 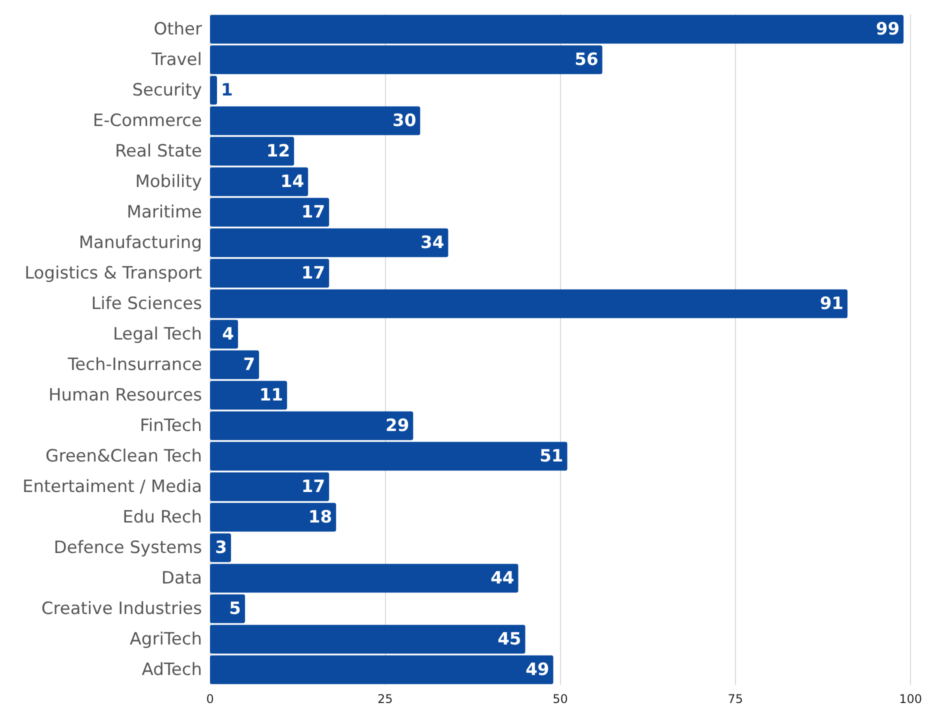 I want to click on data-label: 4, so click(x=228, y=334).